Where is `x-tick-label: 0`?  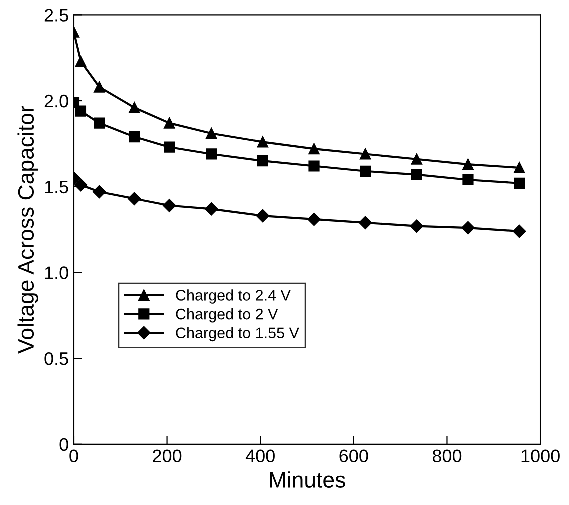 x-tick-label: 0 is located at coordinates (74, 456).